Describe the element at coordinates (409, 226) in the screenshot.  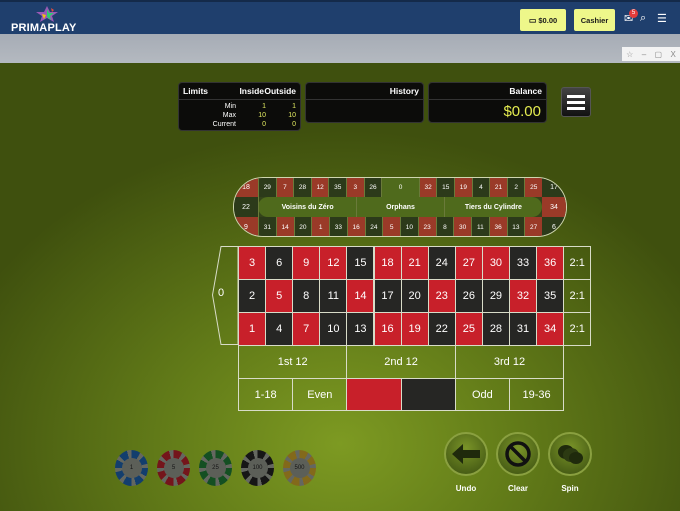
I see `racetrack-number: 10` at that location.